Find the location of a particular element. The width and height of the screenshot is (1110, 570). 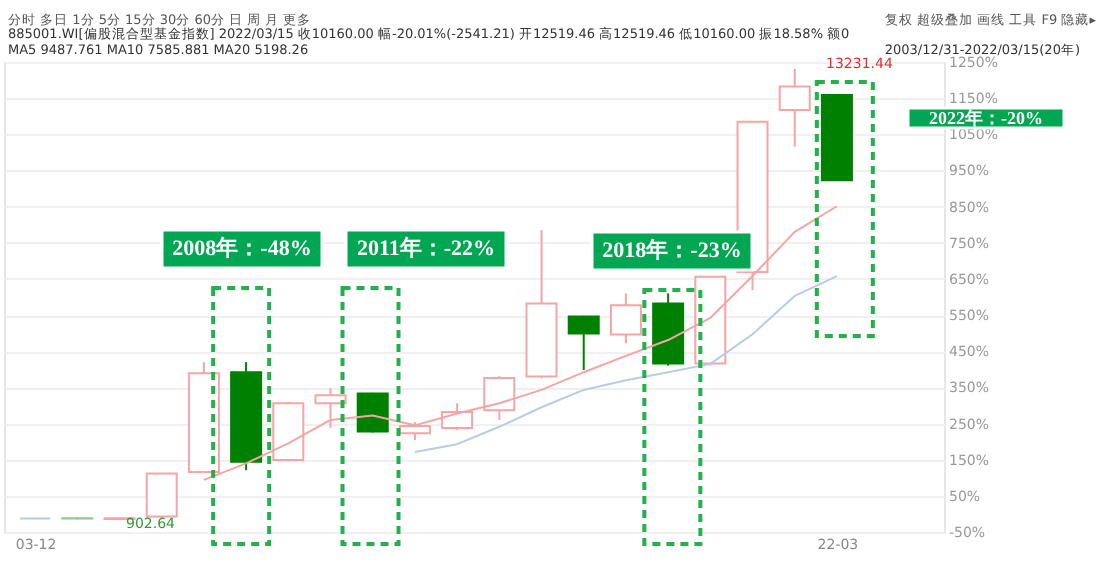

annotation: 2011年：-22% is located at coordinates (426, 248).